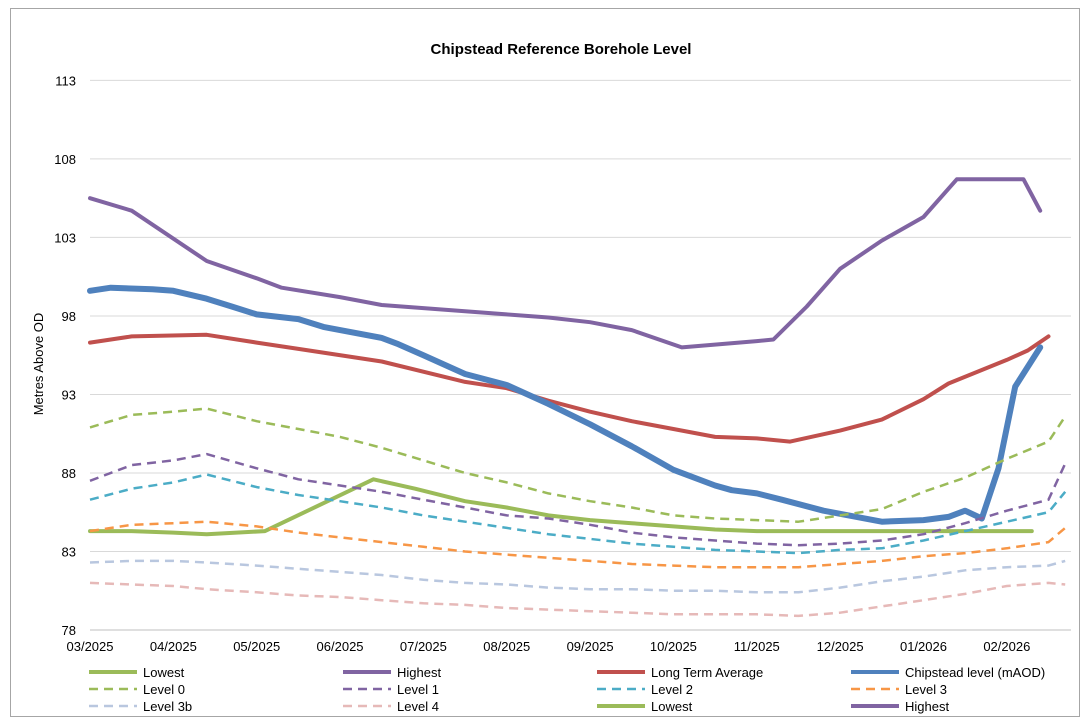  Describe the element at coordinates (590, 646) in the screenshot. I see `x-tick-label: 09/2025` at that location.